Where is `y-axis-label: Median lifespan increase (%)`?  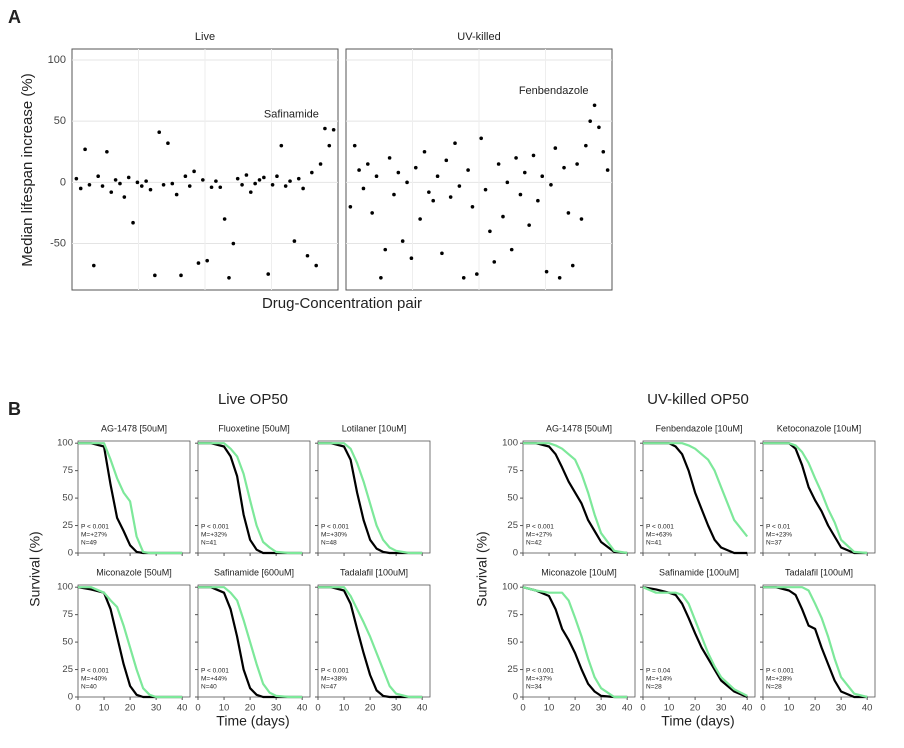 y-axis-label: Median lifespan increase (%) is located at coordinates (27, 169).